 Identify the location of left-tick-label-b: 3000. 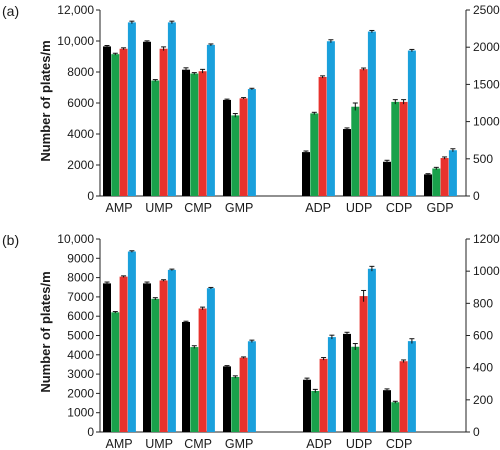
(80, 374).